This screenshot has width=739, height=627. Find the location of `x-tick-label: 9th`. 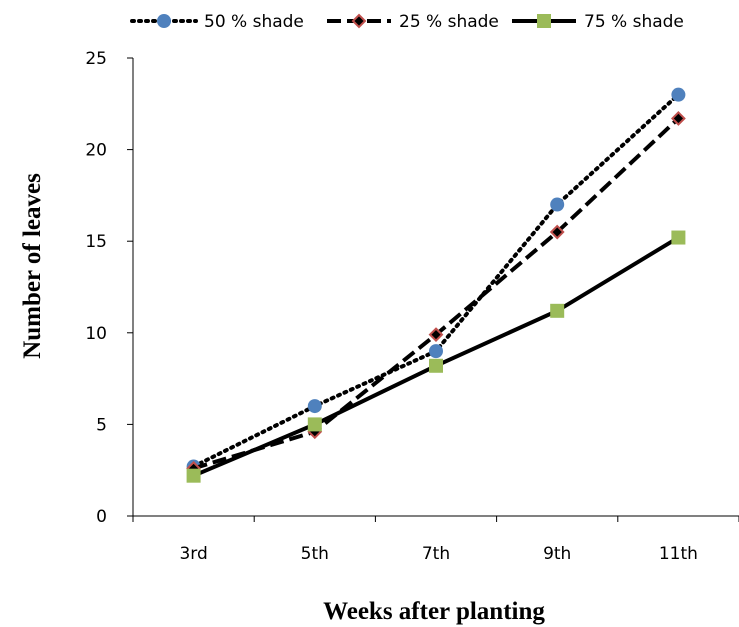

x-tick-label: 9th is located at coordinates (557, 554).